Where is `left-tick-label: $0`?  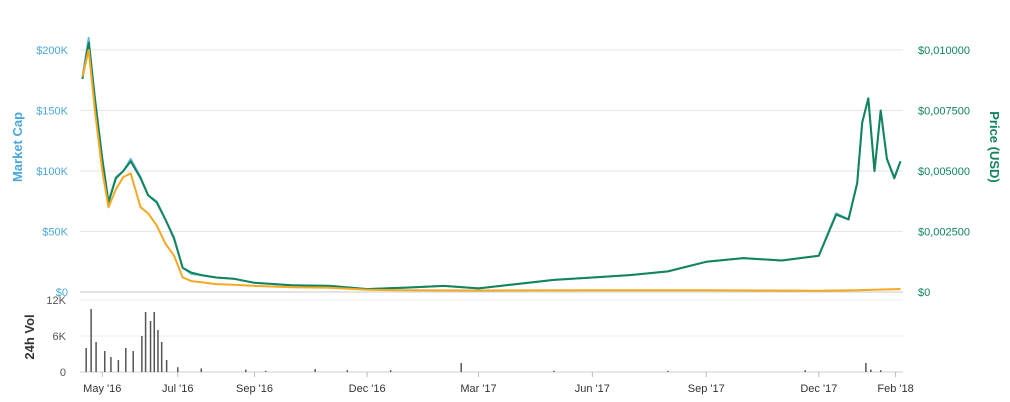 left-tick-label: $0 is located at coordinates (62, 293).